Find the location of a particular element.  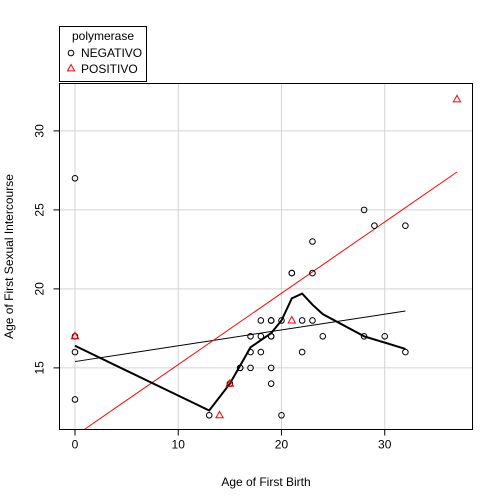

legend-label-negativo: NEGATIVO is located at coordinates (111, 53).